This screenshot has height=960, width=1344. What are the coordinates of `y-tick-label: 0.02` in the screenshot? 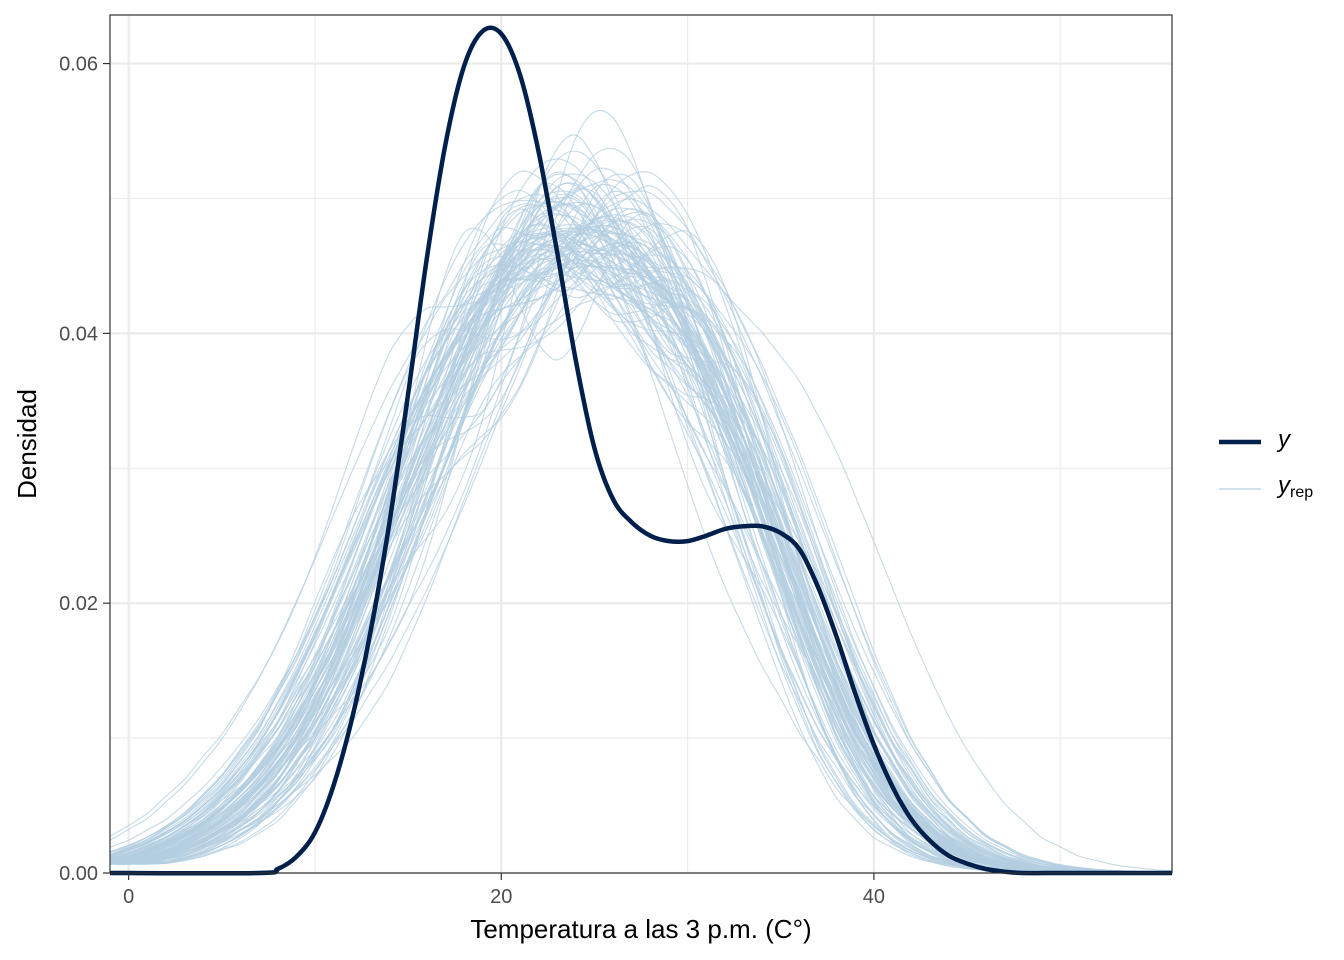 It's located at (78, 604).